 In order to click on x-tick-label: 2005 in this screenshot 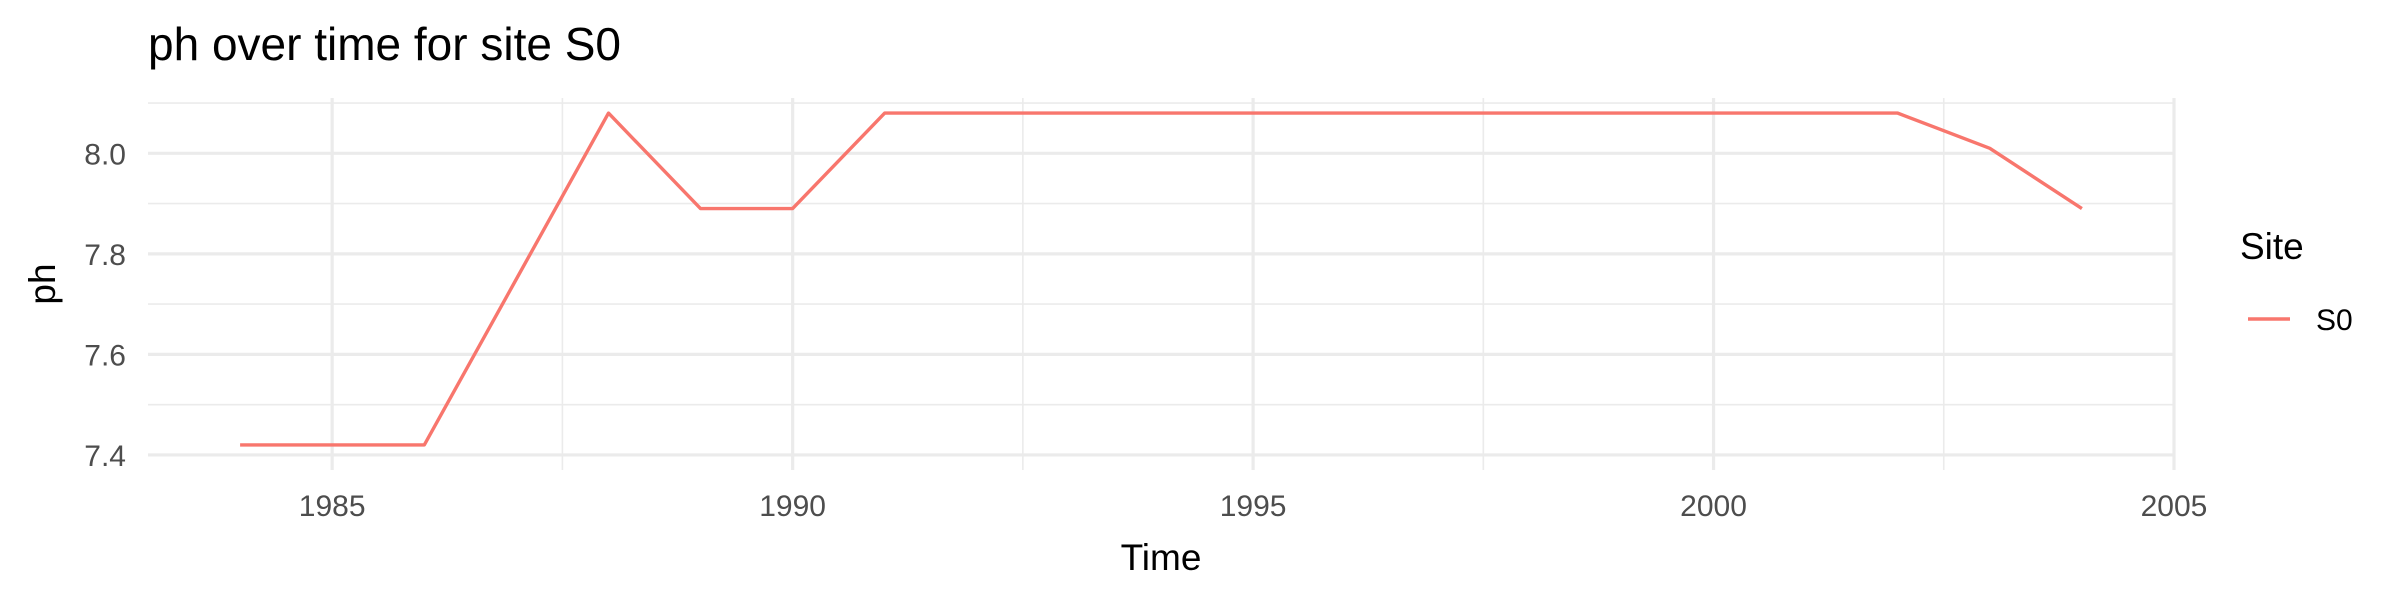, I will do `click(2174, 506)`.